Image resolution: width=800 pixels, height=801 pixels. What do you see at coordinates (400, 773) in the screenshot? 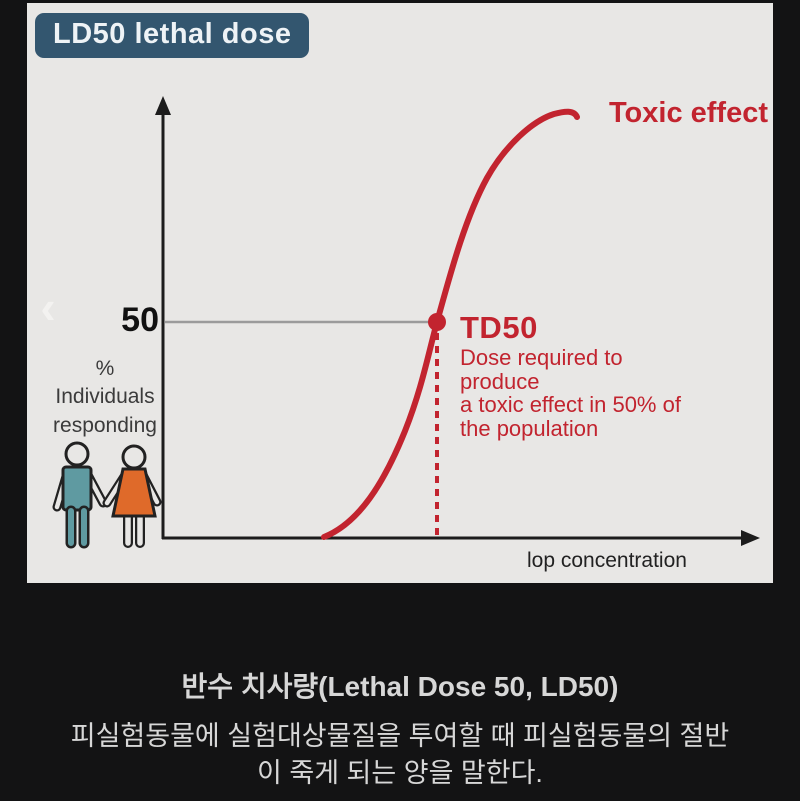
I see `caption-body-line: 이 죽게 되는 양을 말한다.` at bounding box center [400, 773].